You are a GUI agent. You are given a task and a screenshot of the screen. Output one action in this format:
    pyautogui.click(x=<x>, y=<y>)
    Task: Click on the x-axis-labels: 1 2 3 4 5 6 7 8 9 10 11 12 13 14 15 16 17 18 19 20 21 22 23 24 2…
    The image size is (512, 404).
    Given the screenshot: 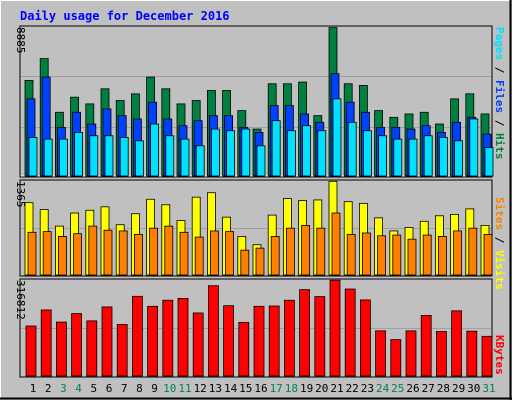 What is the action you would take?
    pyautogui.click(x=263, y=388)
    